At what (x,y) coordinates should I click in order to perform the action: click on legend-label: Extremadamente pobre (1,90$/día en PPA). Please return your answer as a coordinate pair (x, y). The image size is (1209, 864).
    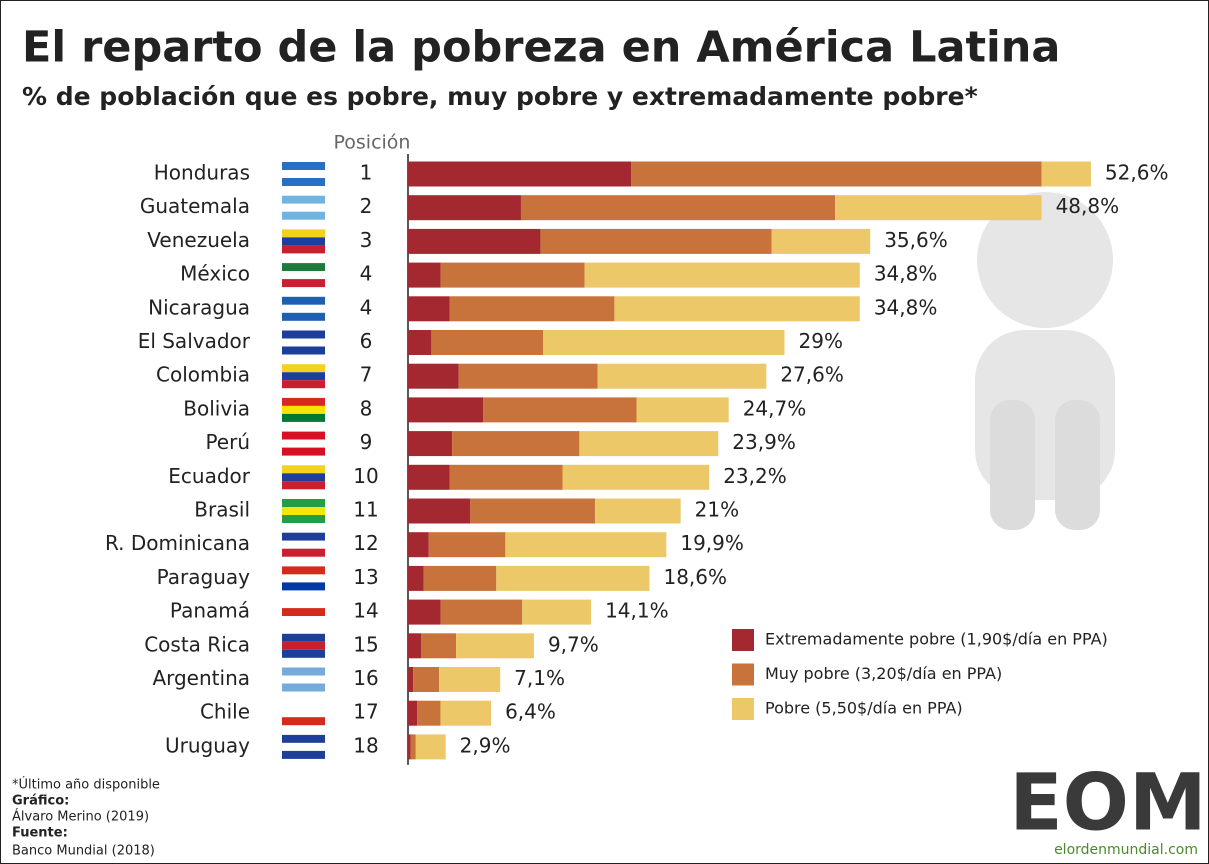
    Looking at the image, I should click on (936, 639).